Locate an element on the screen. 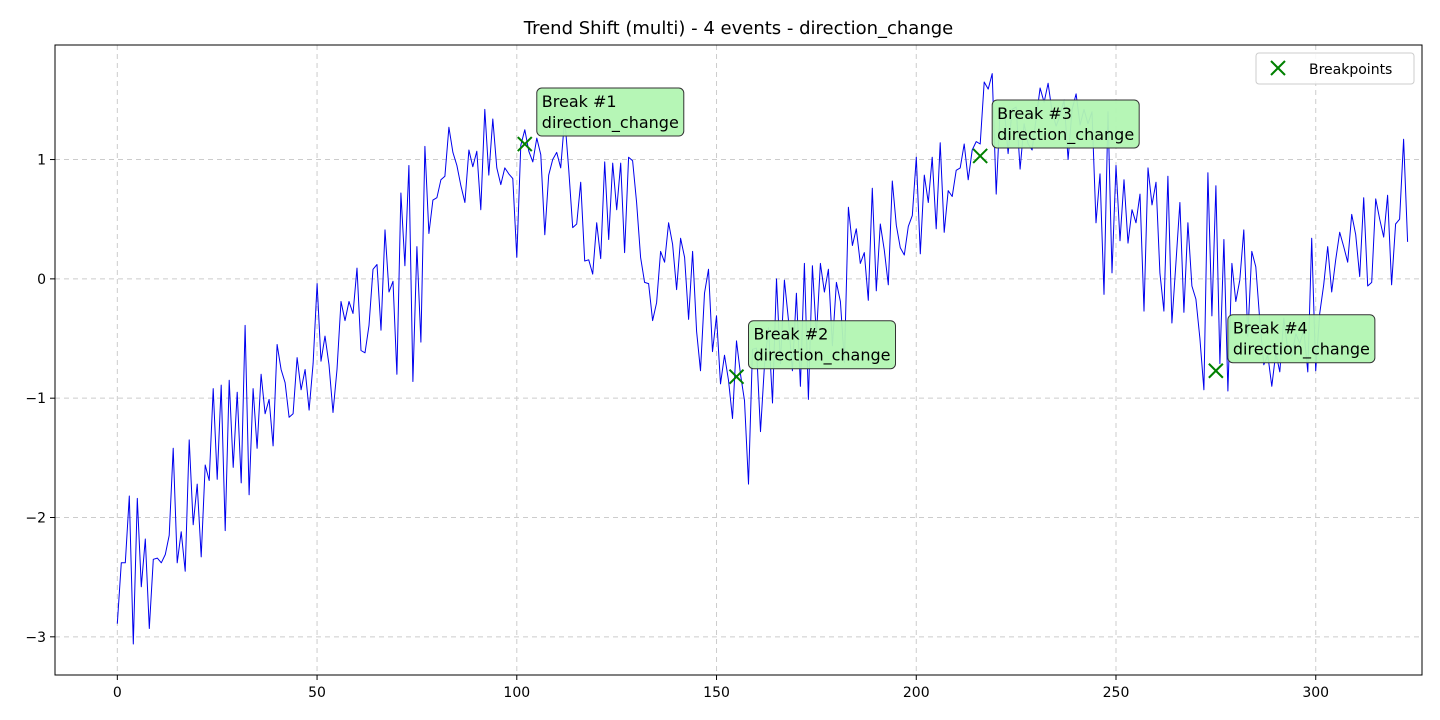 The width and height of the screenshot is (1440, 720). annotation-label-line1: Break #1 is located at coordinates (579, 101).